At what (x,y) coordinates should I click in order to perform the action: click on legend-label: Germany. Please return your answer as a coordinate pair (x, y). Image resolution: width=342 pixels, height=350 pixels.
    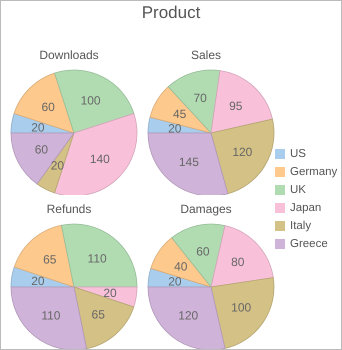
    Looking at the image, I should click on (314, 172).